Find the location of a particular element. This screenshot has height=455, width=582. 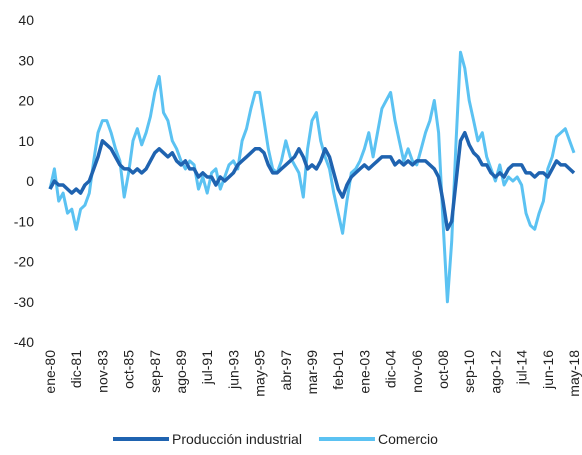

x-tick-label: ago-89 is located at coordinates (181, 372).